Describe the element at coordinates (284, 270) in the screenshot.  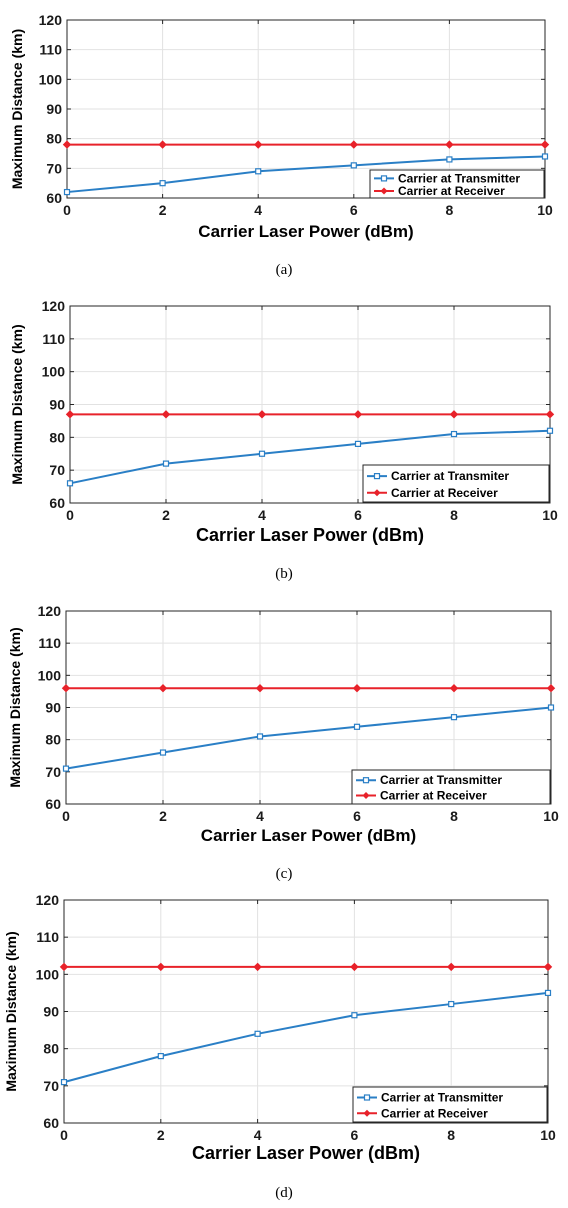
I see `caption-a: (a)` at that location.